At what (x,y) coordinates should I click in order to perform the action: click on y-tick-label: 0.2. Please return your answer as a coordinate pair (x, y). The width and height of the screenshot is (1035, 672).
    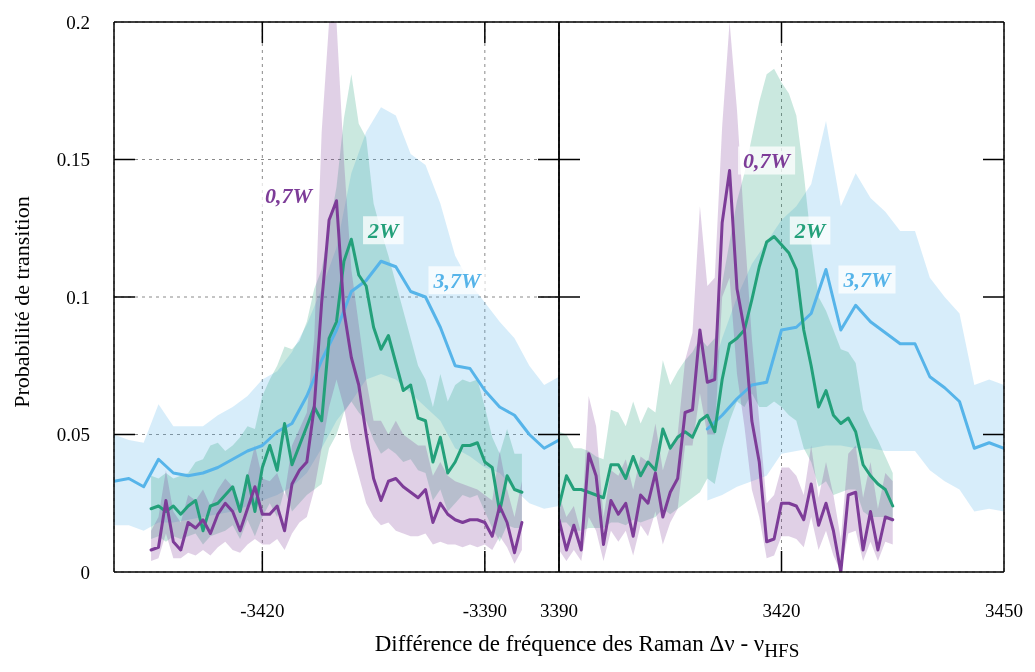
    Looking at the image, I should click on (78, 22).